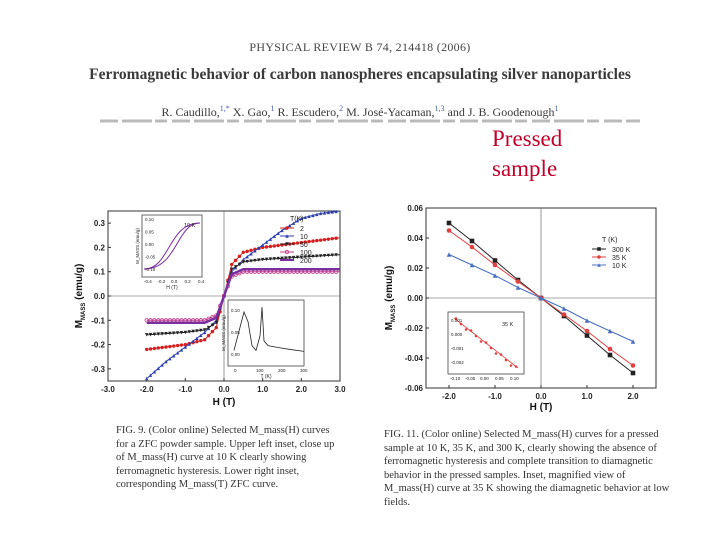  I want to click on fig9-xtick-label: -3.0, so click(108, 389).